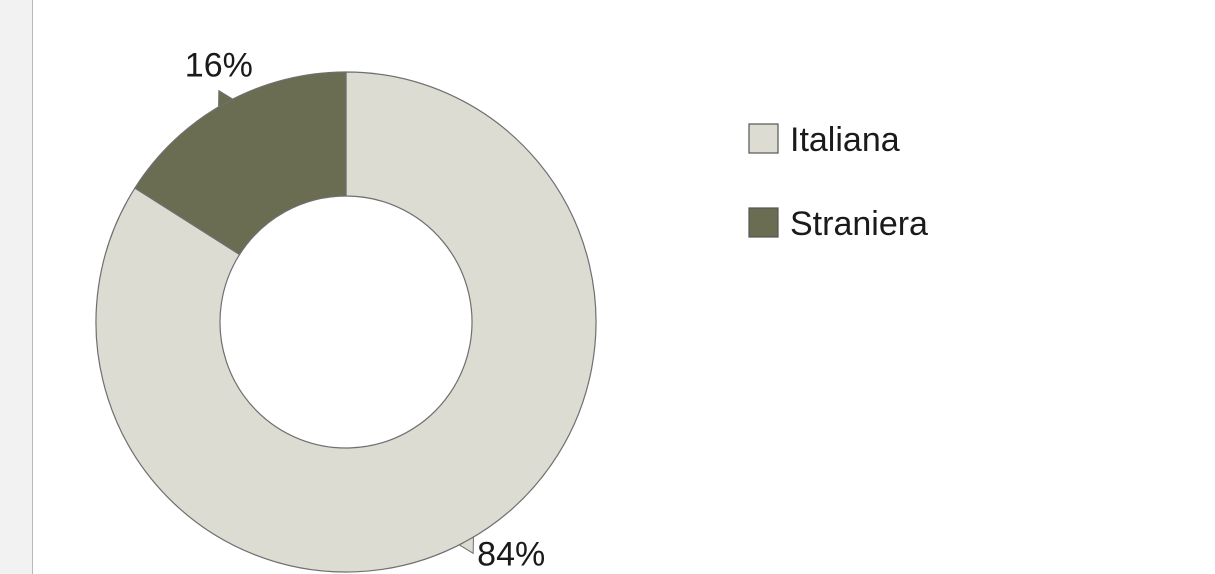  I want to click on label-pointer-straniera, so click(226, 98).